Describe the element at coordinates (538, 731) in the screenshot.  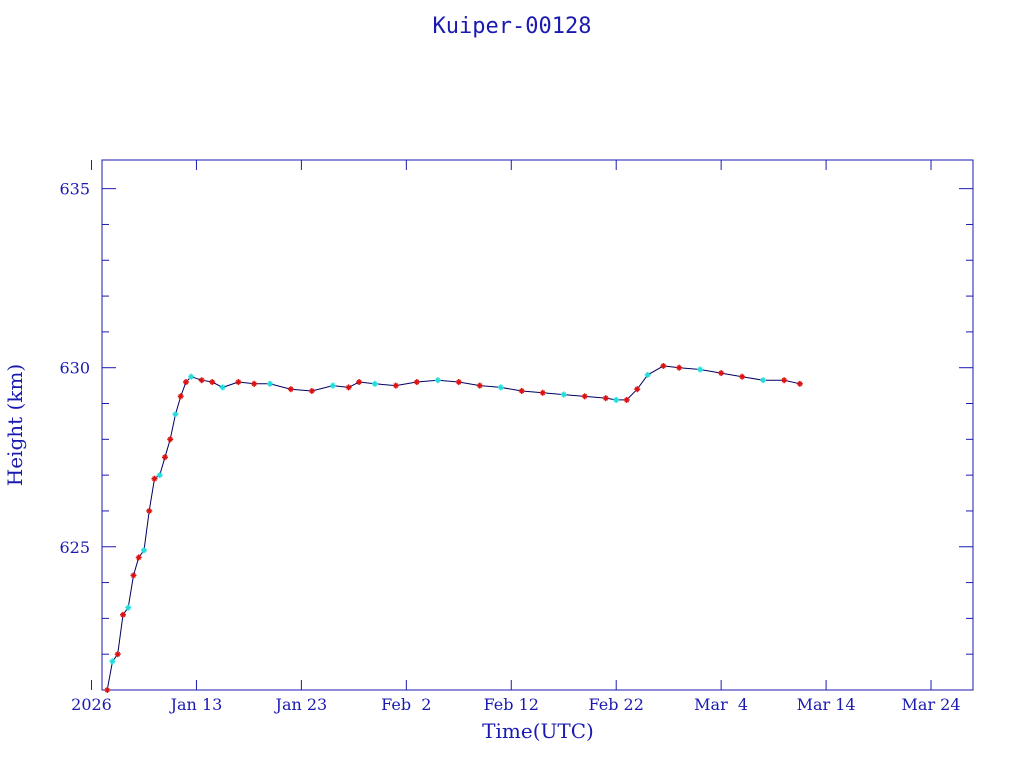
I see `x-axis-label: Time(UTC)` at that location.